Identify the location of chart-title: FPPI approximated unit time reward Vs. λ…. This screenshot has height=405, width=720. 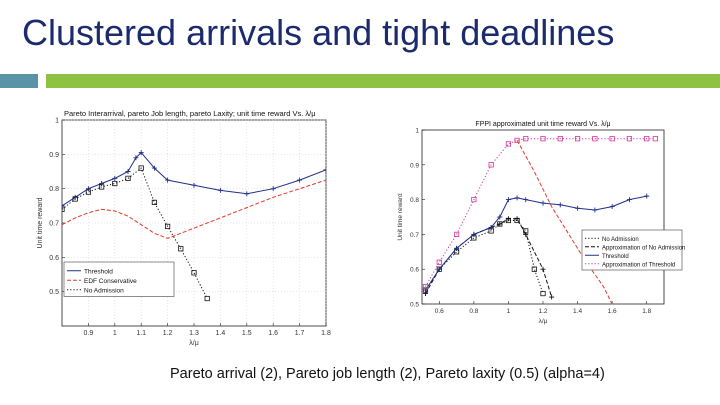
(542, 124).